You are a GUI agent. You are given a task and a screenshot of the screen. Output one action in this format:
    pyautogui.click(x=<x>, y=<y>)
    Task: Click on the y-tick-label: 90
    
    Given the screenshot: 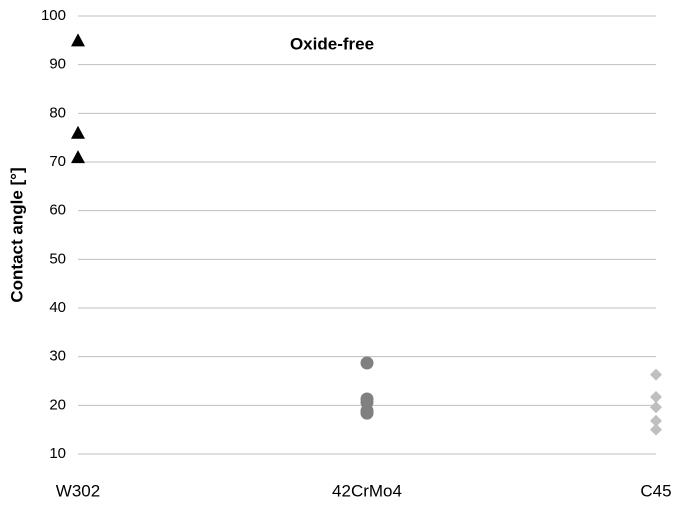 What is the action you would take?
    pyautogui.click(x=57, y=64)
    